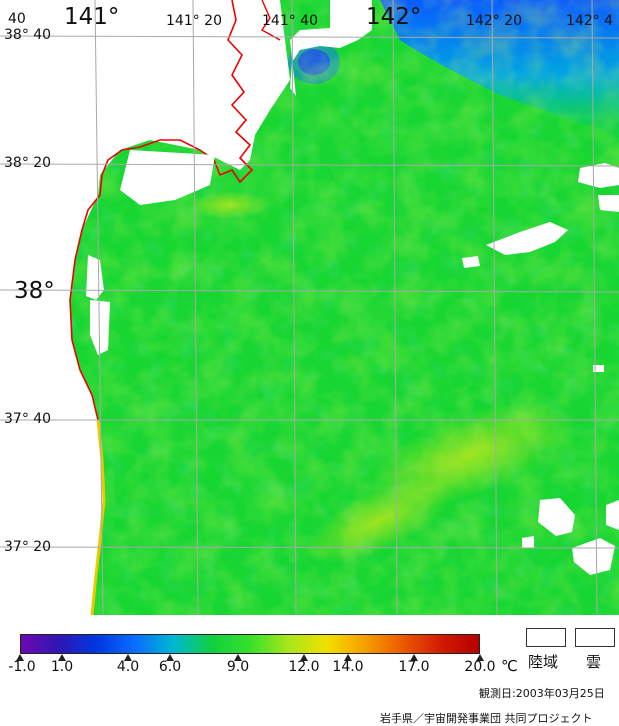 Image resolution: width=619 pixels, height=726 pixels. I want to click on colorbar-tick-label: 17.0, so click(414, 667).